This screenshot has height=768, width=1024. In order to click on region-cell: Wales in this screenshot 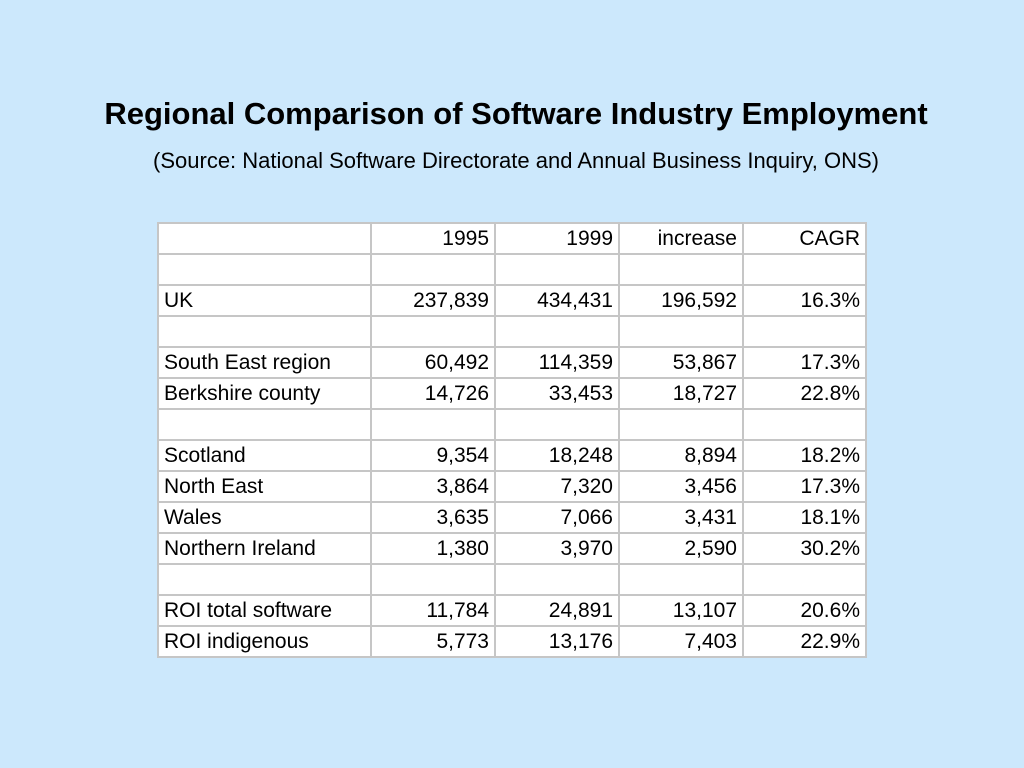, I will do `click(264, 517)`.